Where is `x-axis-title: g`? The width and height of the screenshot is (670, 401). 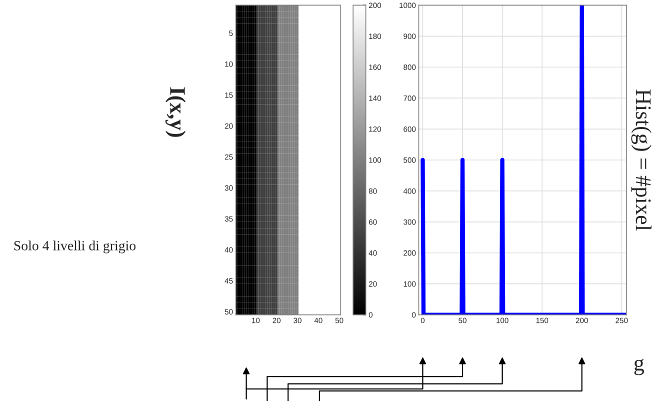
x-axis-title: g is located at coordinates (639, 367).